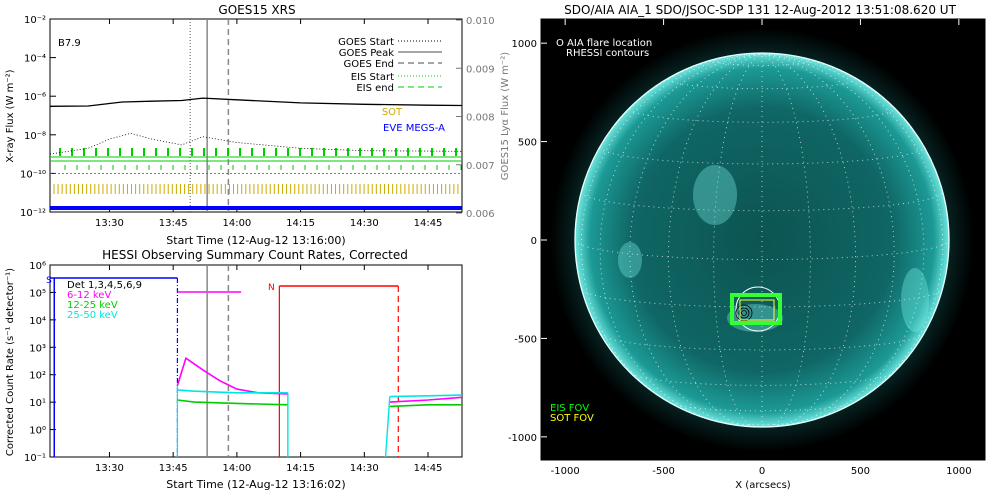 The image size is (1000, 500). I want to click on goes-y-tick-label: 10⁻⁴, so click(35, 59).